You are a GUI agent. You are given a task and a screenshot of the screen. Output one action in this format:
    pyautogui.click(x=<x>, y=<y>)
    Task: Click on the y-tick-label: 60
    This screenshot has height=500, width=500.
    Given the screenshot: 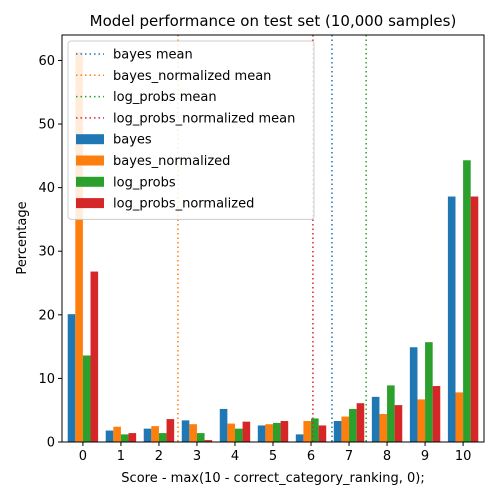 What is the action you would take?
    pyautogui.click(x=46, y=61)
    